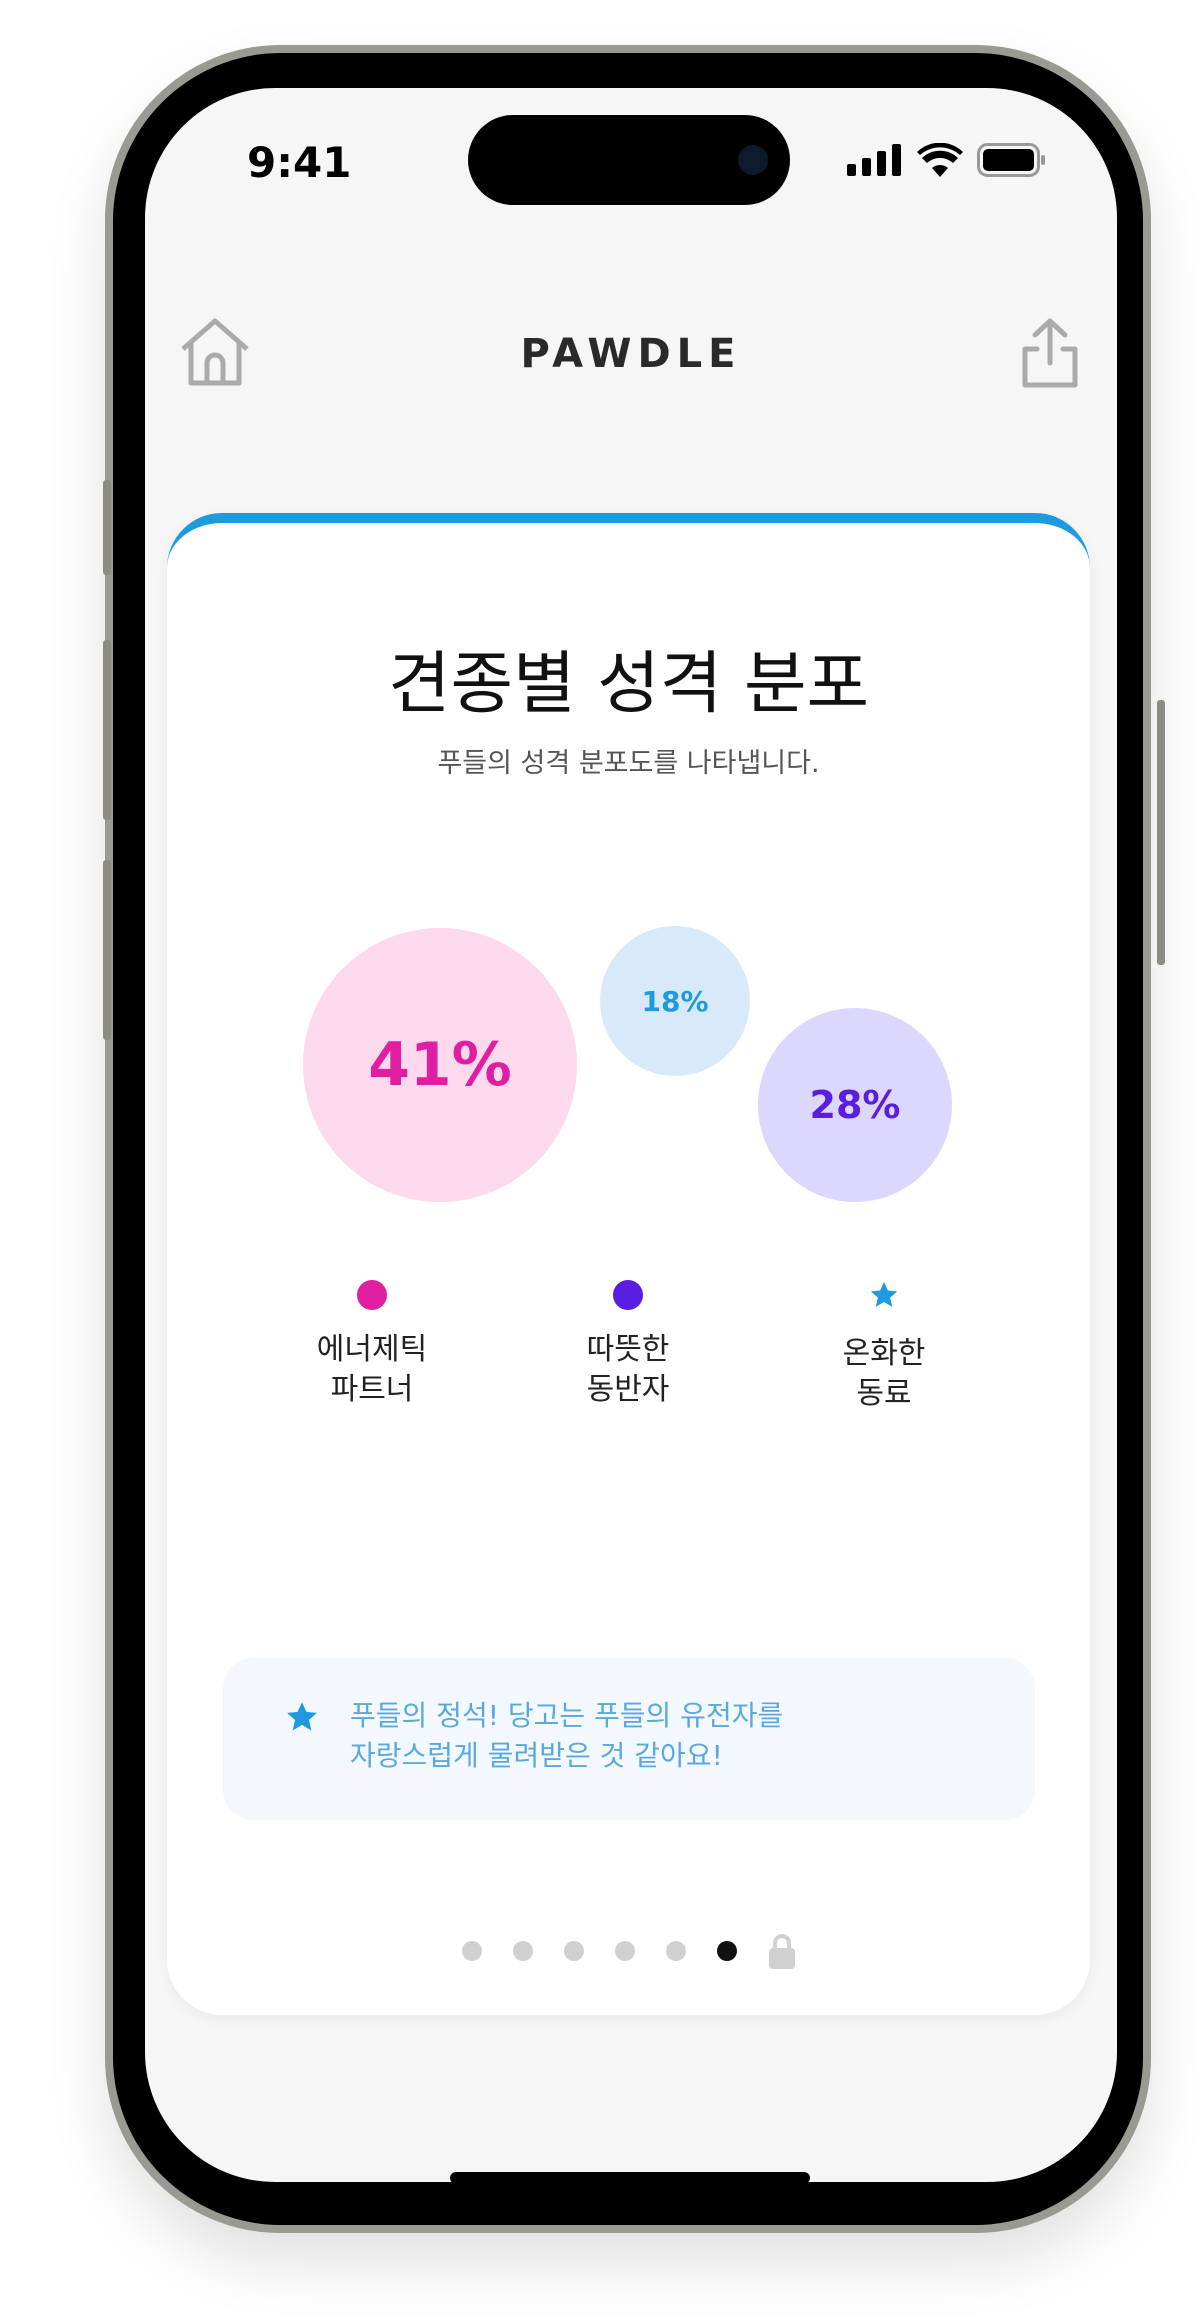  I want to click on legend-label: 동반자, so click(628, 1389).